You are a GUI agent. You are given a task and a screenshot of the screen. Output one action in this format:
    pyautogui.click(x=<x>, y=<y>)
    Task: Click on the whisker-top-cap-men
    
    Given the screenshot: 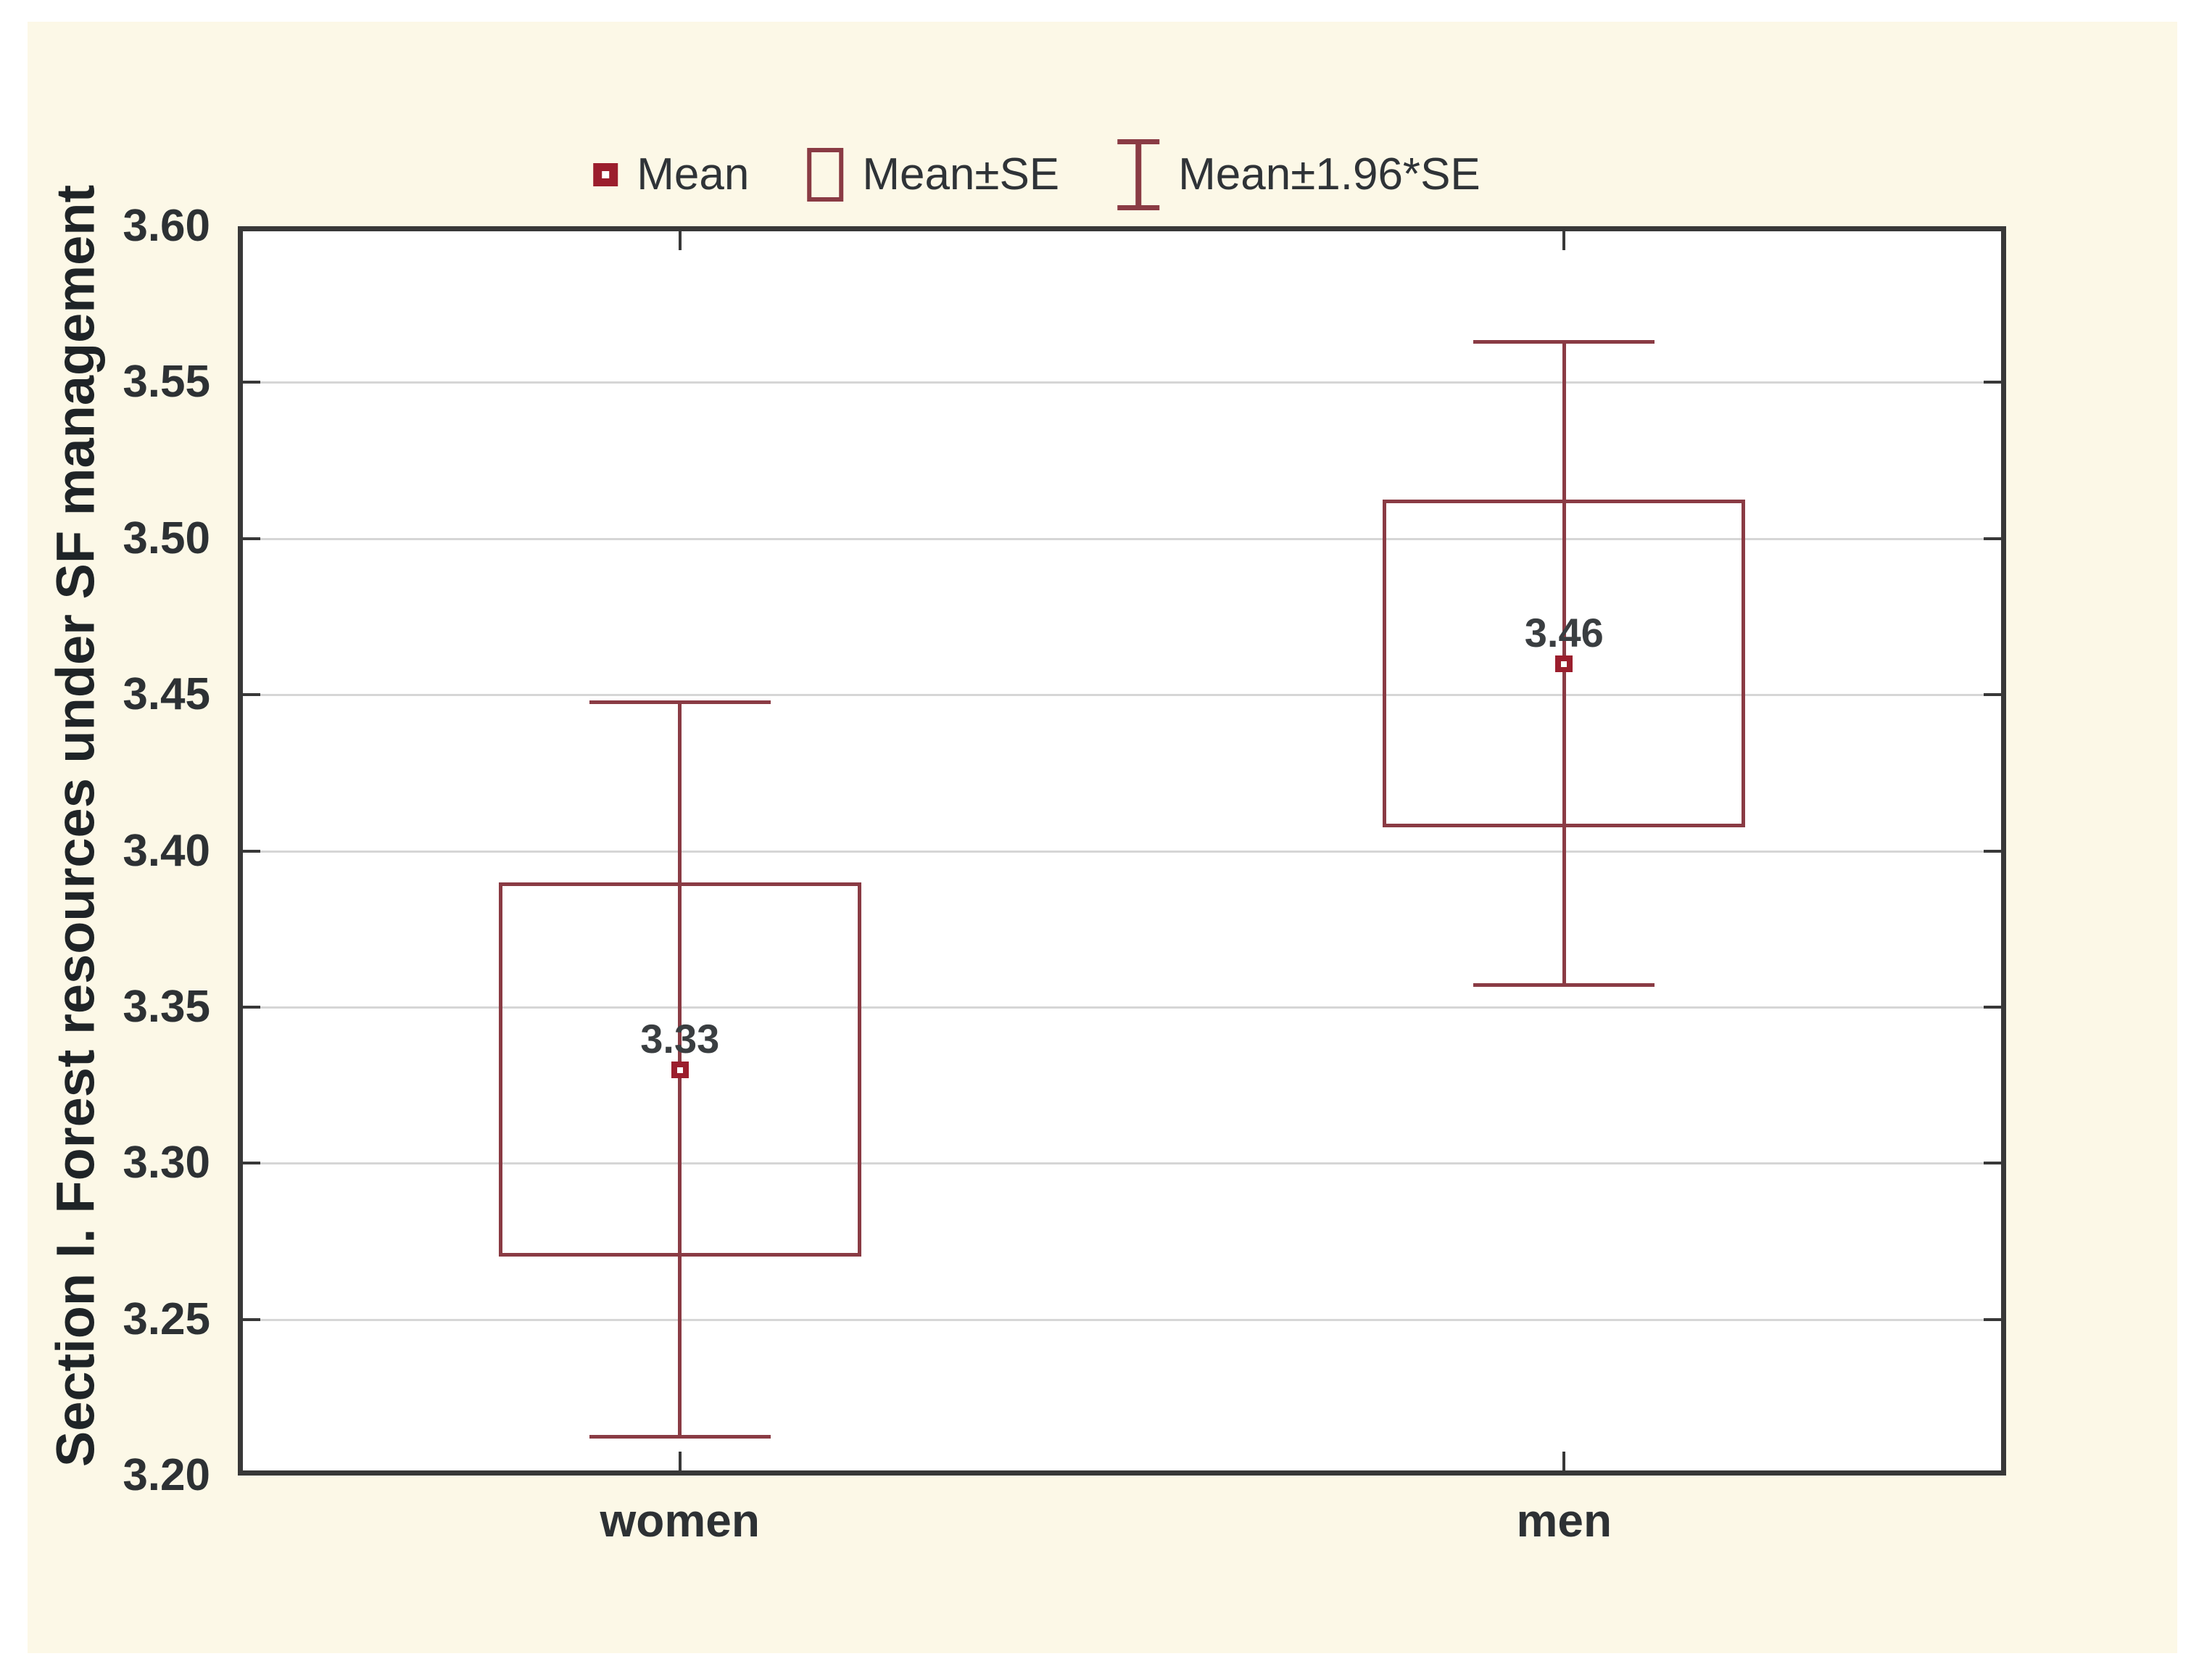 What is the action you would take?
    pyautogui.click(x=1564, y=342)
    